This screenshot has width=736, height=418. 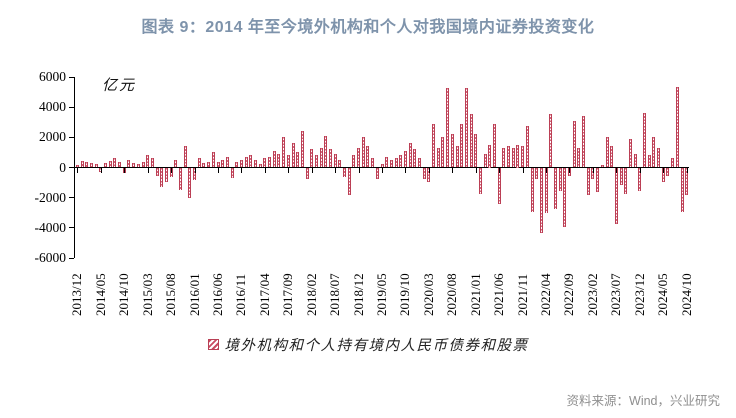 I want to click on x-tick-label: 2022/04, so click(x=546, y=294).